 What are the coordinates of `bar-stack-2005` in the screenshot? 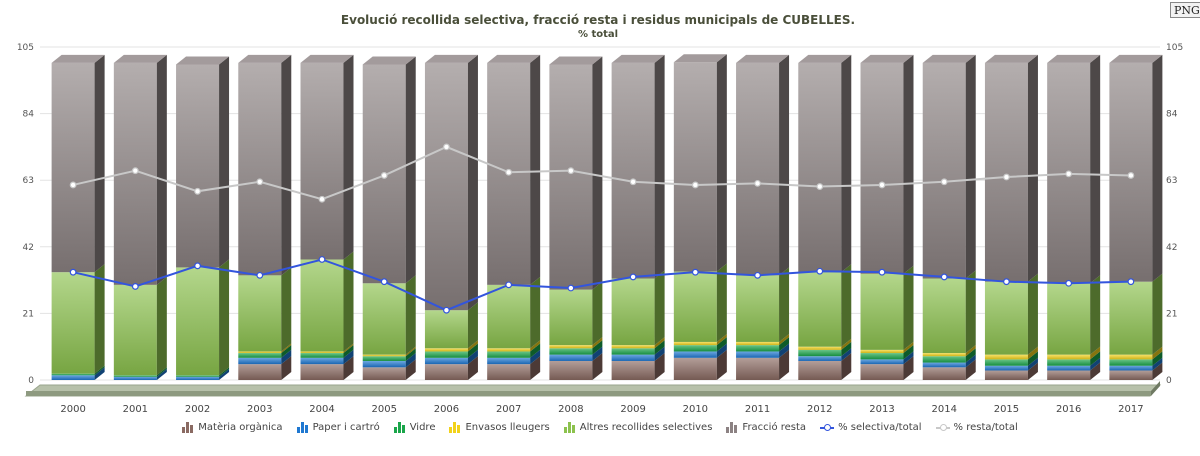 It's located at (389, 218).